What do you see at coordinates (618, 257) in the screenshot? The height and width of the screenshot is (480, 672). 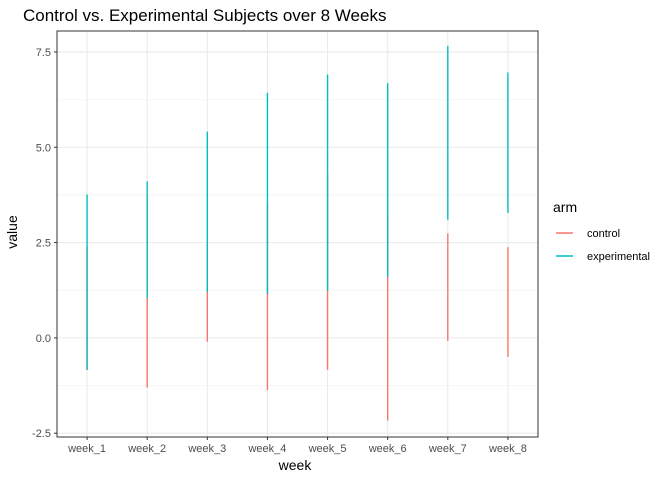 I see `legend-label-experimental: experimental` at bounding box center [618, 257].